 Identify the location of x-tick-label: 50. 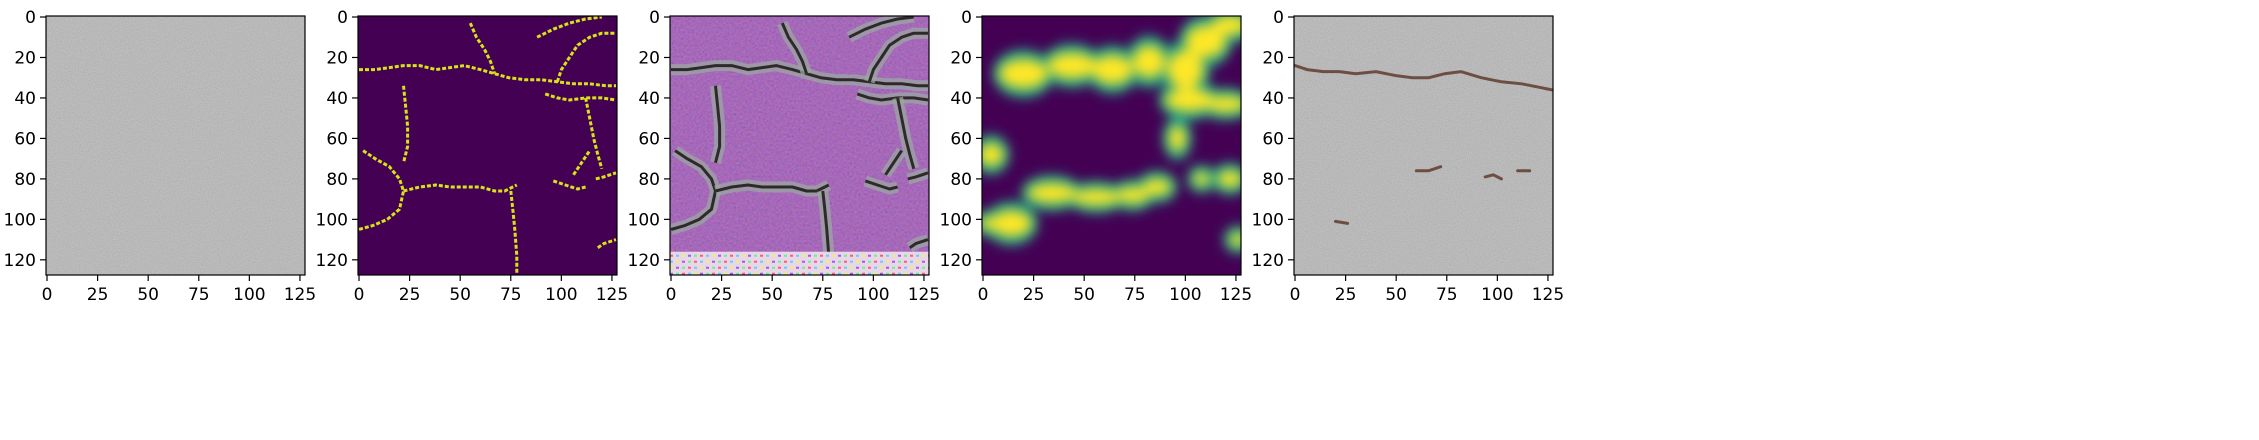
(1396, 295).